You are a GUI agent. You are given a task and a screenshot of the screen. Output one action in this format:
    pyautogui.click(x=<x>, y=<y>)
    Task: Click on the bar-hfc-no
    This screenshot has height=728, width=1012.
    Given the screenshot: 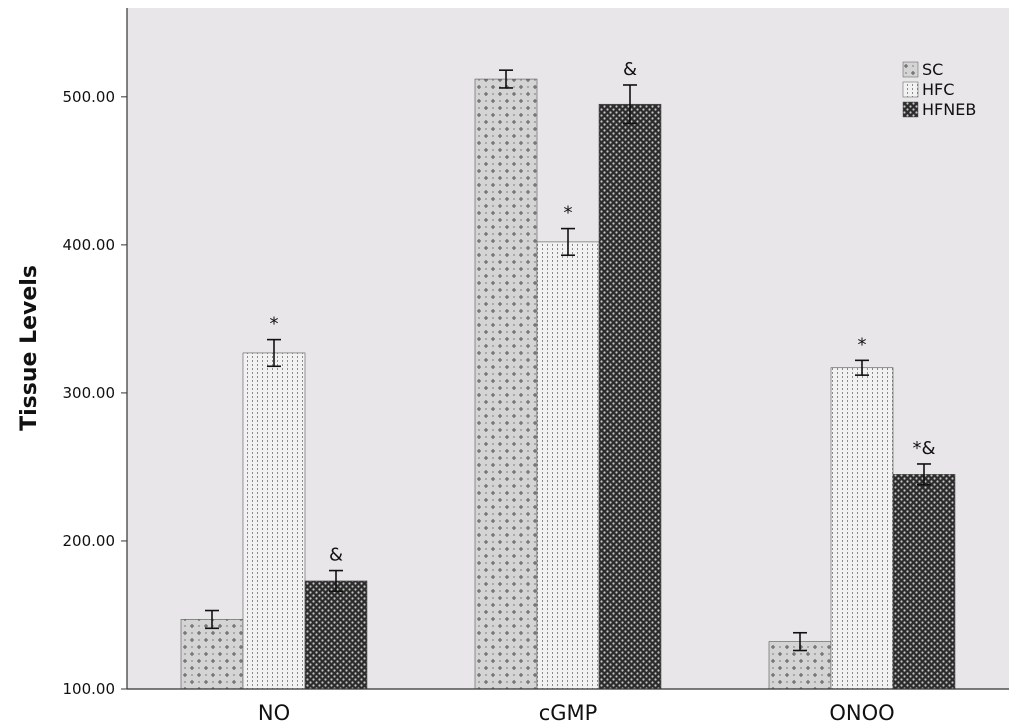 What is the action you would take?
    pyautogui.click(x=274, y=521)
    